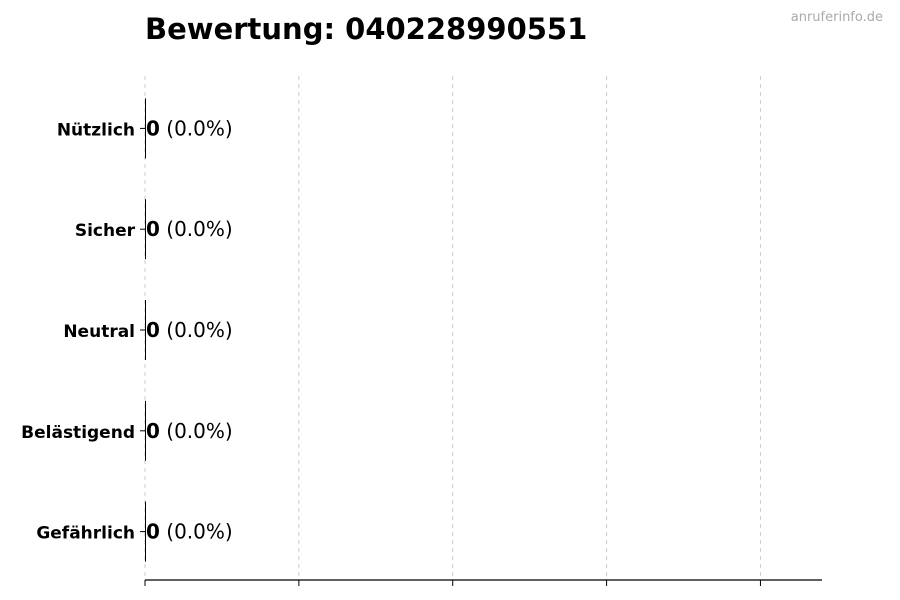 This screenshot has height=600, width=900. I want to click on category-label: Neutral, so click(99, 332).